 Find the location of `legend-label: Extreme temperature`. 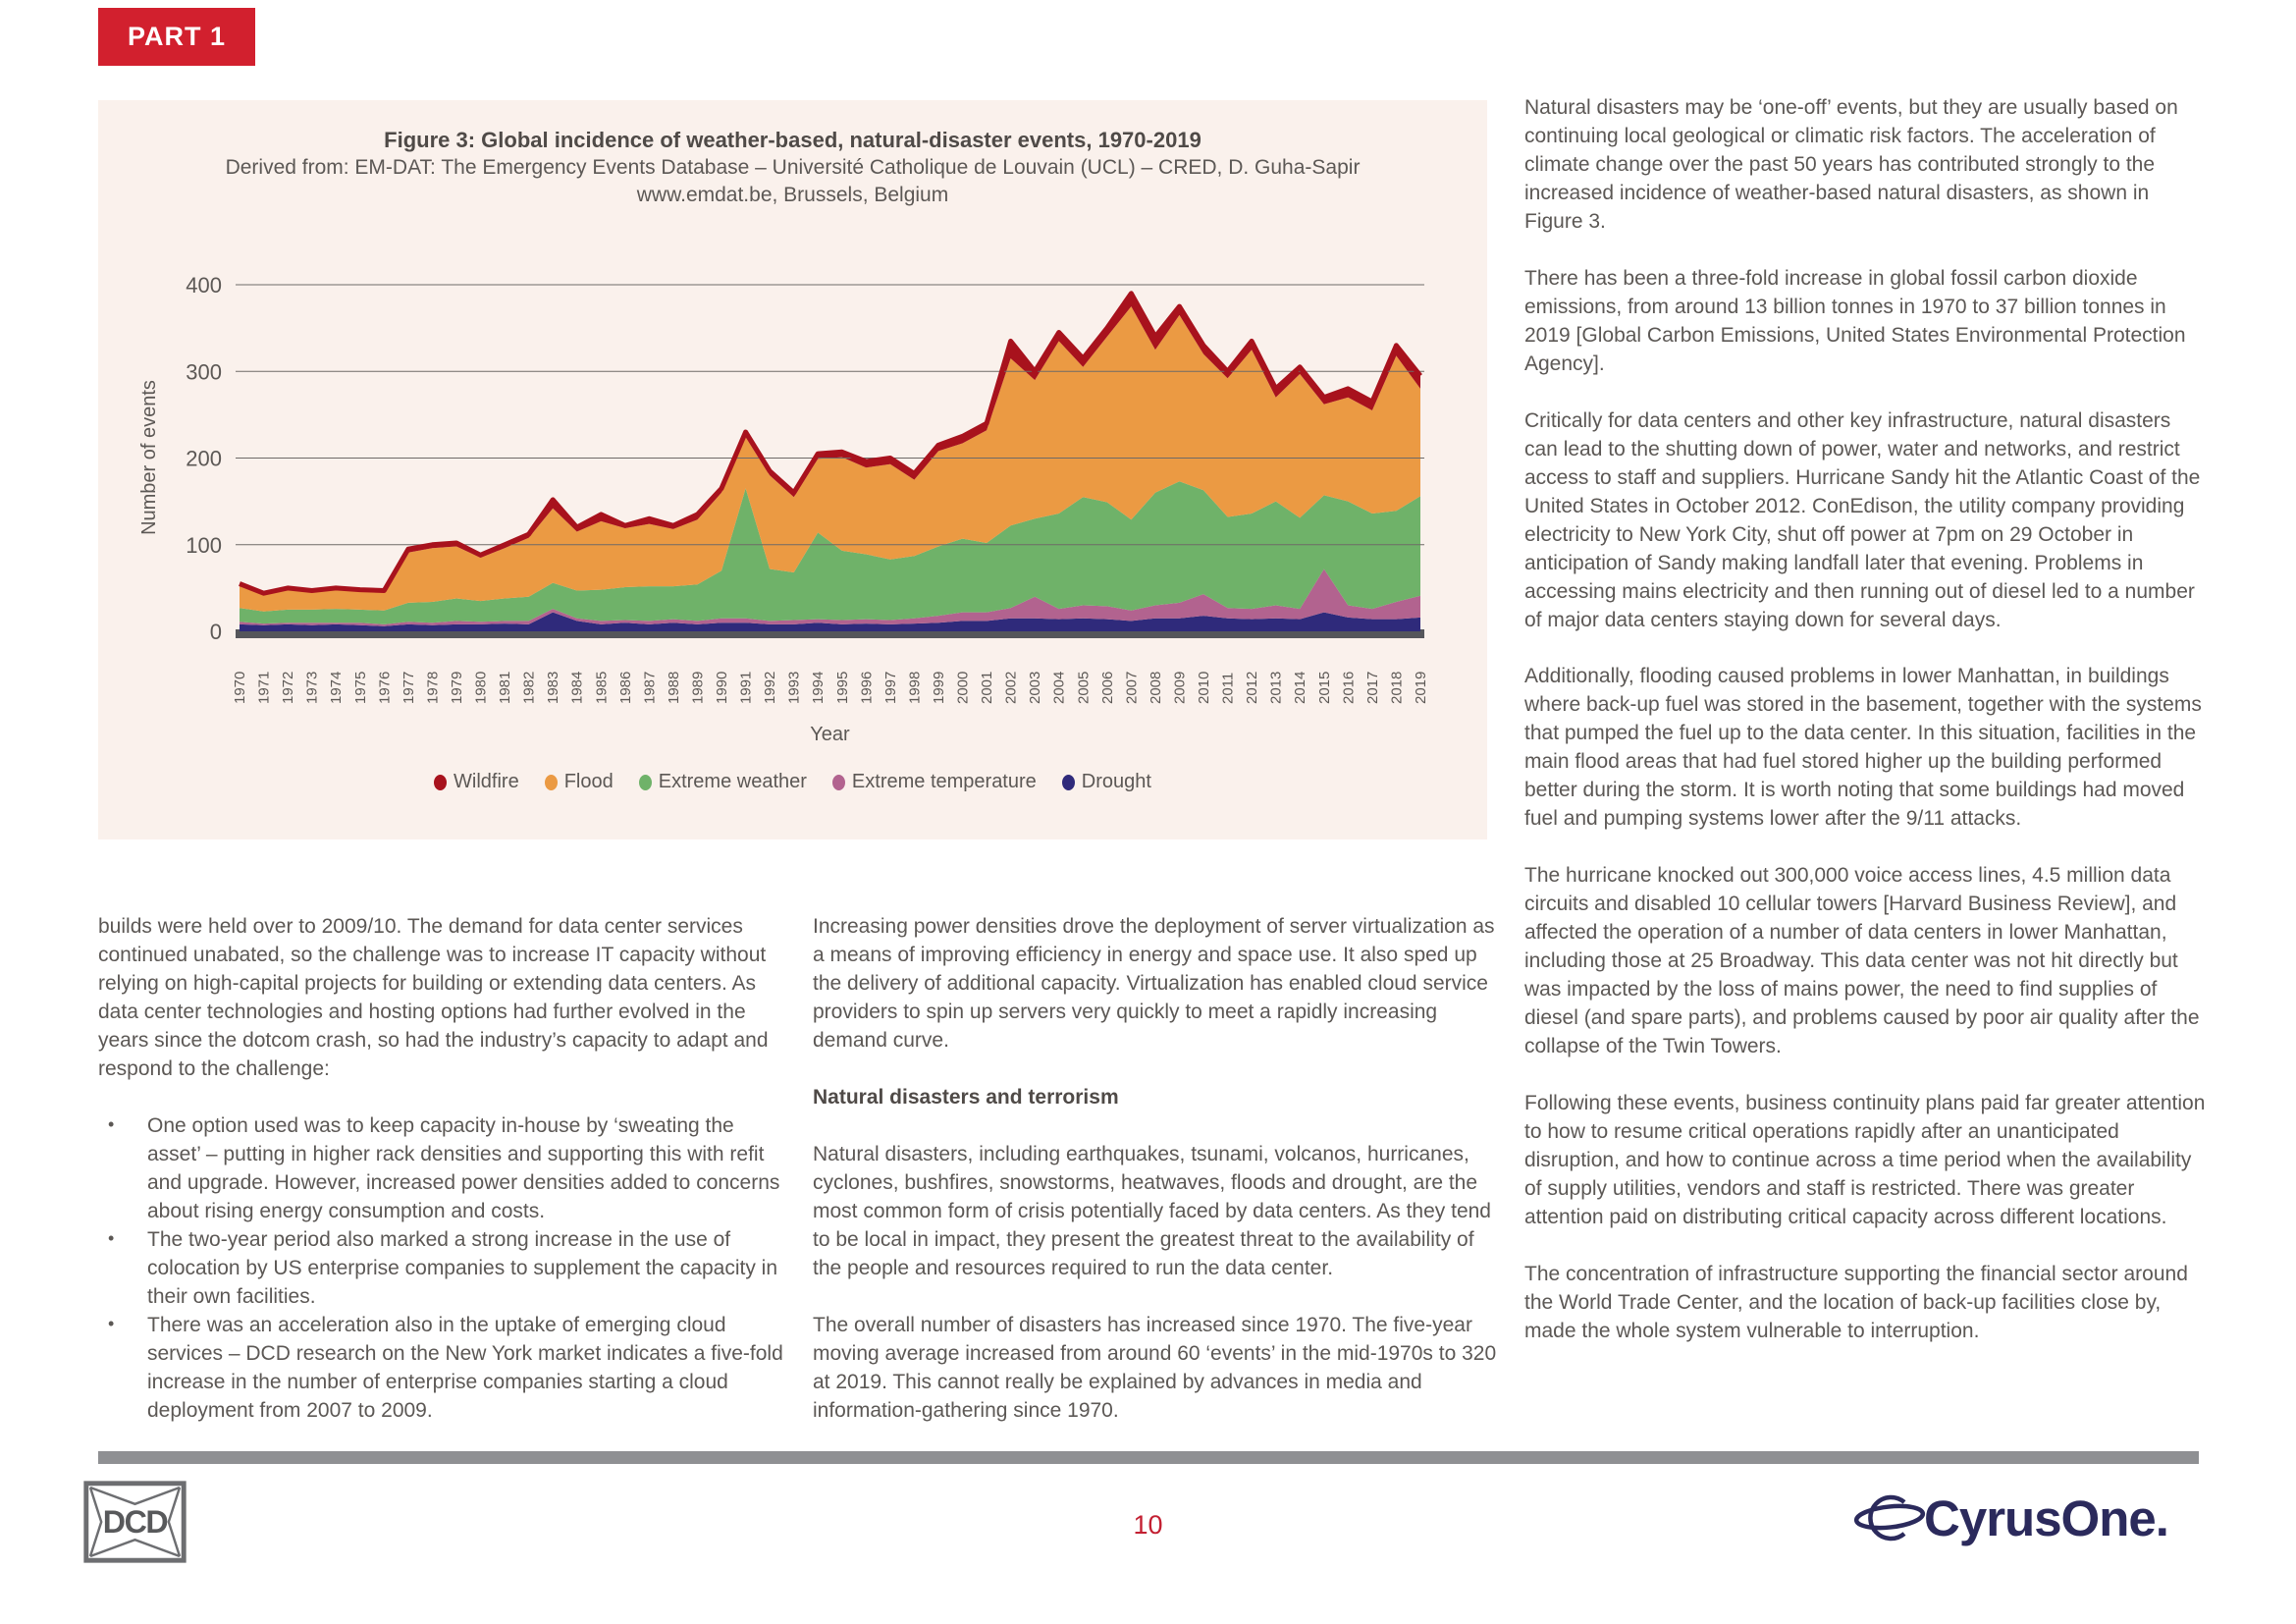

legend-label: Extreme temperature is located at coordinates (944, 782).